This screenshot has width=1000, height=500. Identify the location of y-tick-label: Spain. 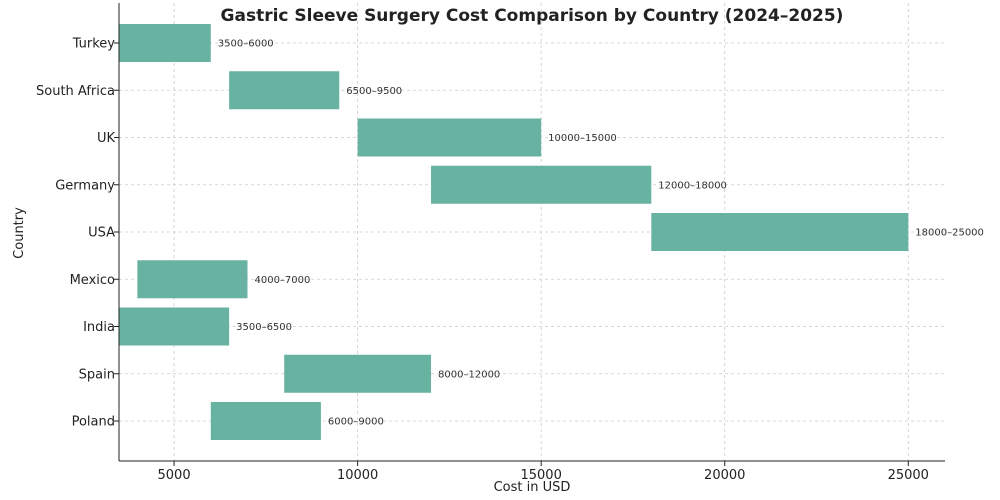
(97, 374).